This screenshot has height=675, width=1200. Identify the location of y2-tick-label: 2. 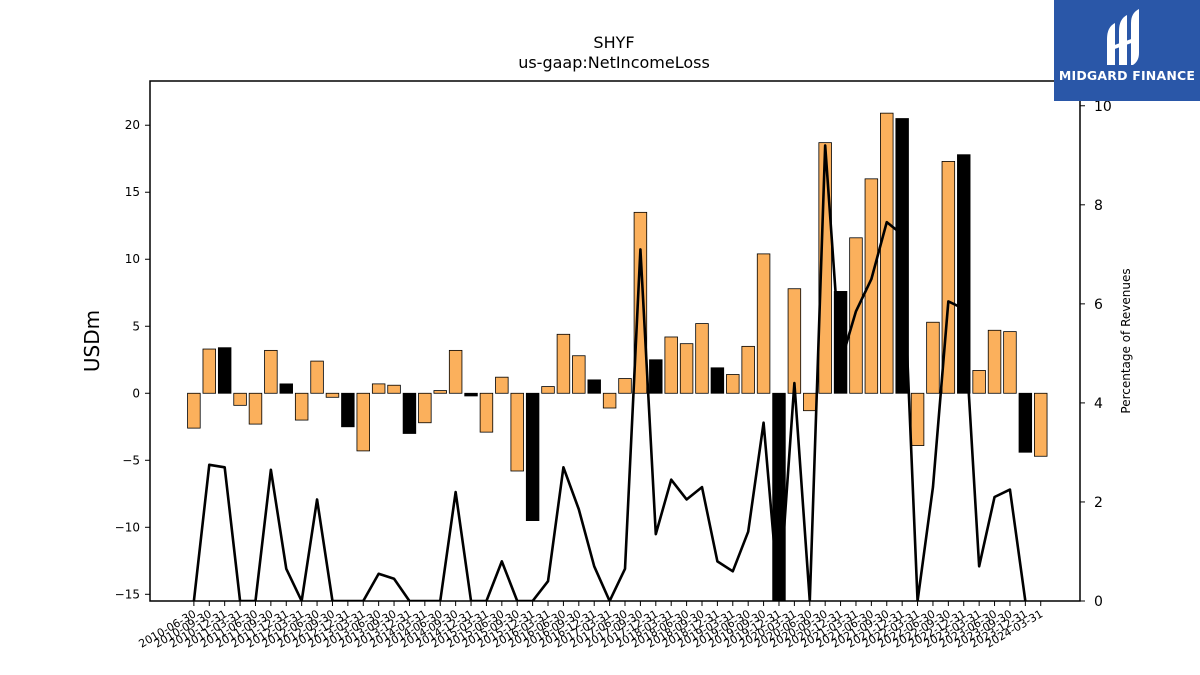
(1098, 503).